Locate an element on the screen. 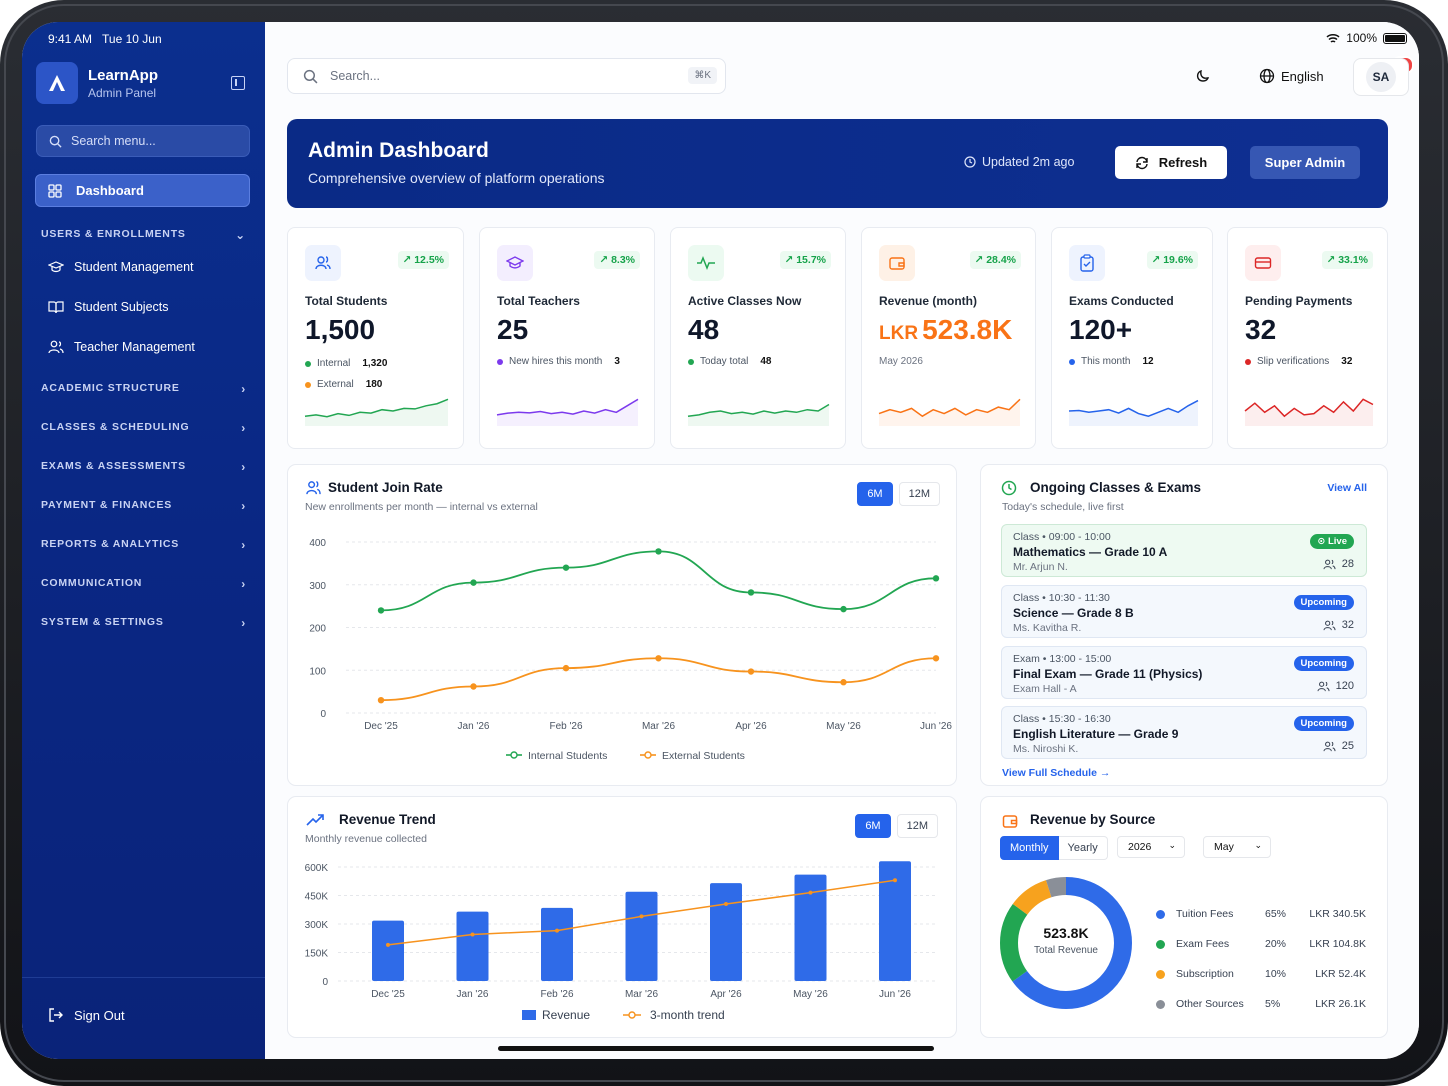 The height and width of the screenshot is (1086, 1448). attendee-count: 32 is located at coordinates (1338, 625).